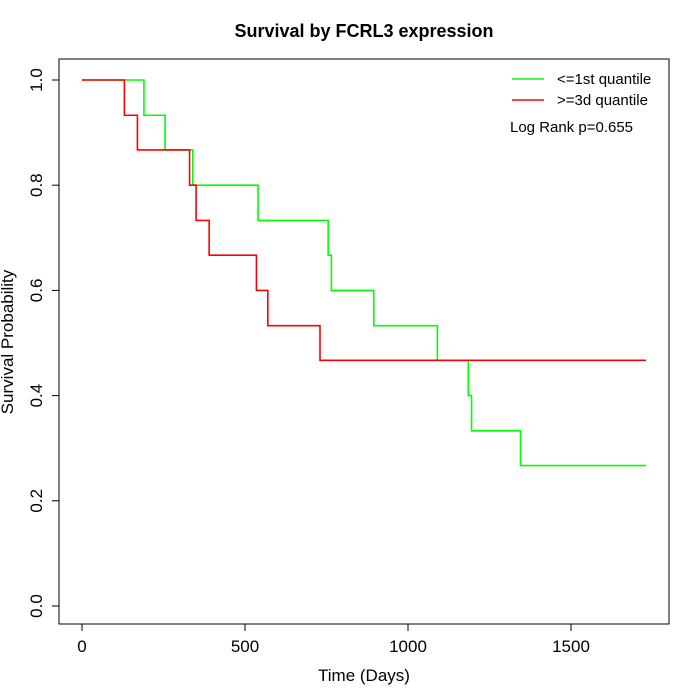 Image resolution: width=700 pixels, height=700 pixels. What do you see at coordinates (36, 291) in the screenshot?
I see `y-tick-label: 0.6` at bounding box center [36, 291].